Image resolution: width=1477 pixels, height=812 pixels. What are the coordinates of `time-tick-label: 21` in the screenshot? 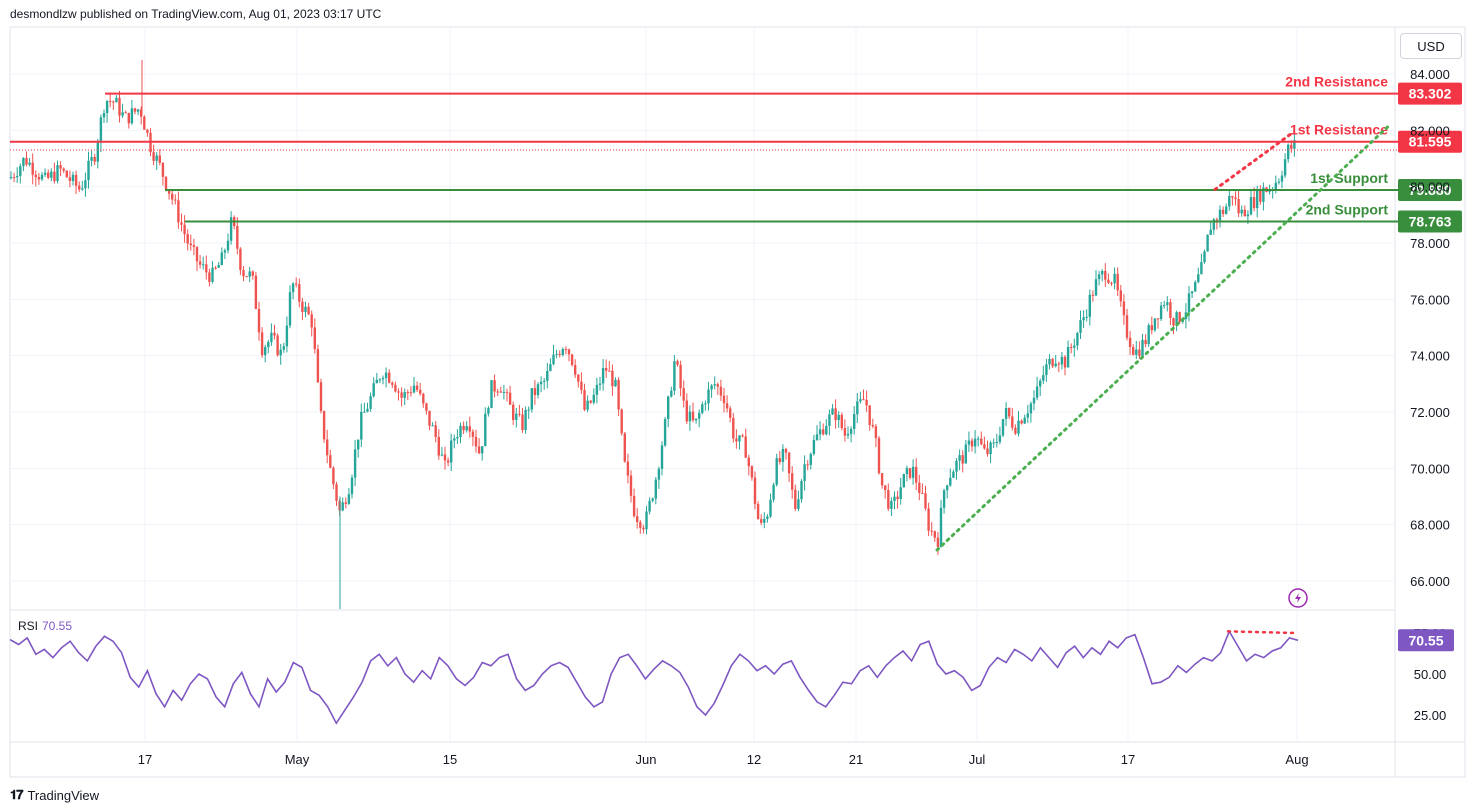 It's located at (856, 759).